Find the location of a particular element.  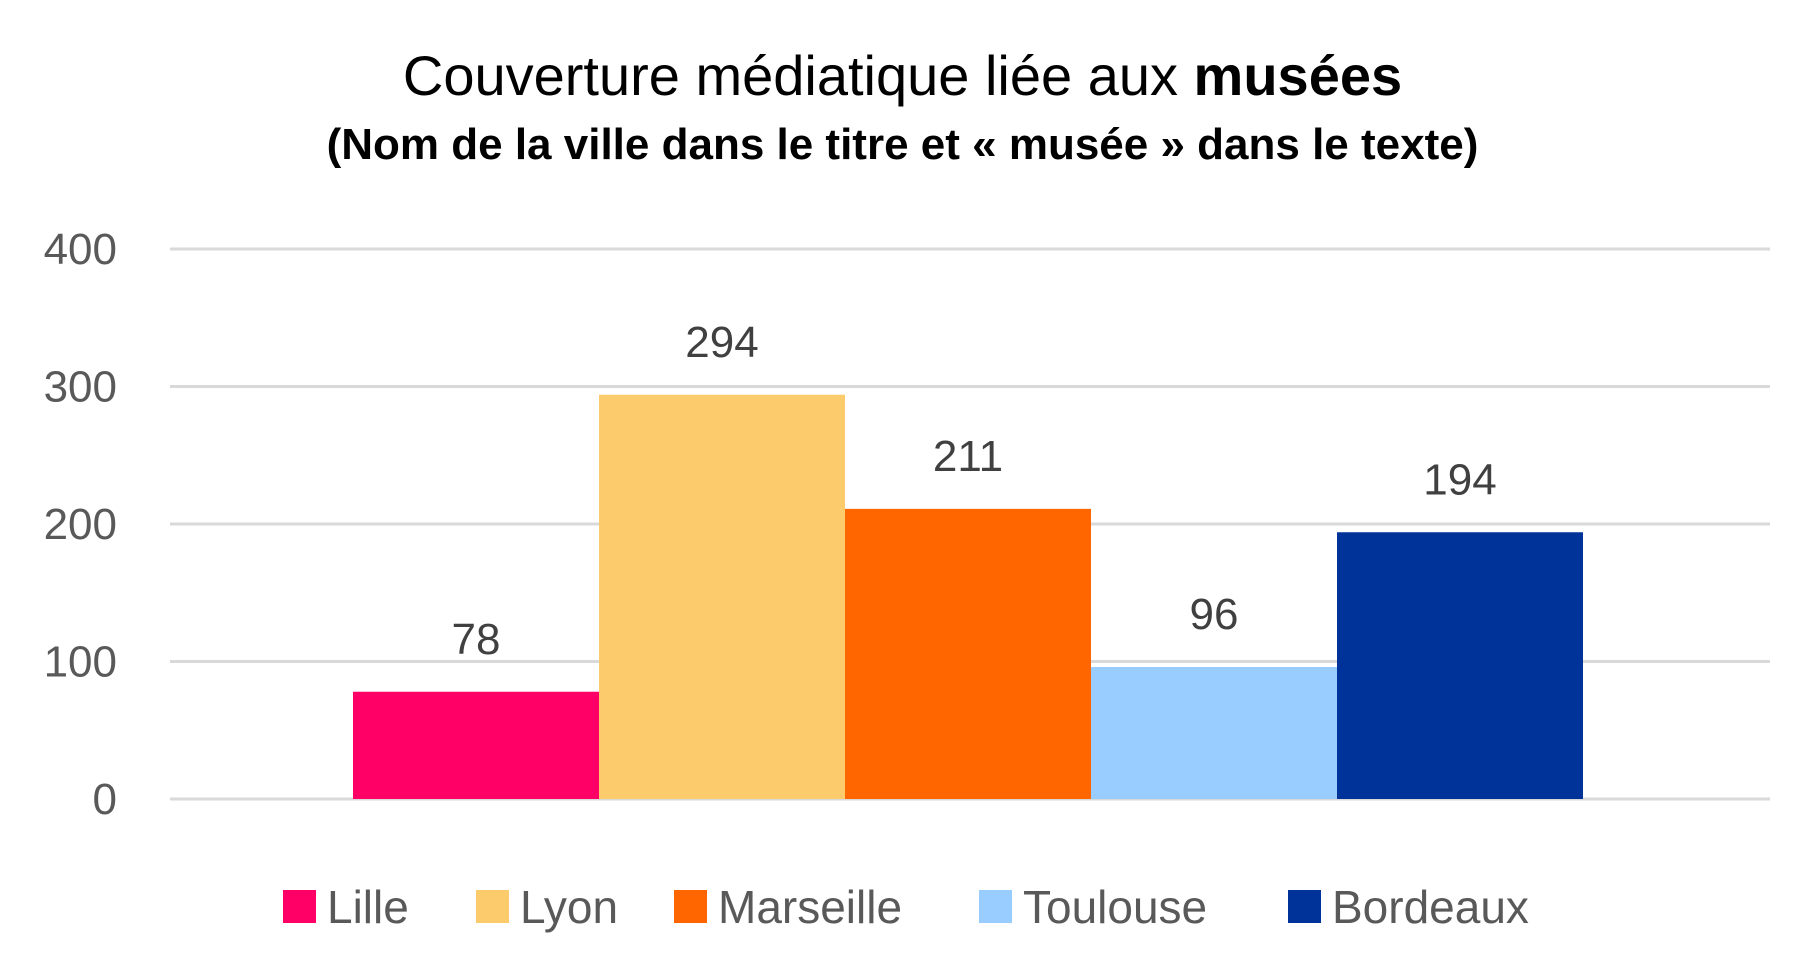

legend-swatch-lille is located at coordinates (299, 906).